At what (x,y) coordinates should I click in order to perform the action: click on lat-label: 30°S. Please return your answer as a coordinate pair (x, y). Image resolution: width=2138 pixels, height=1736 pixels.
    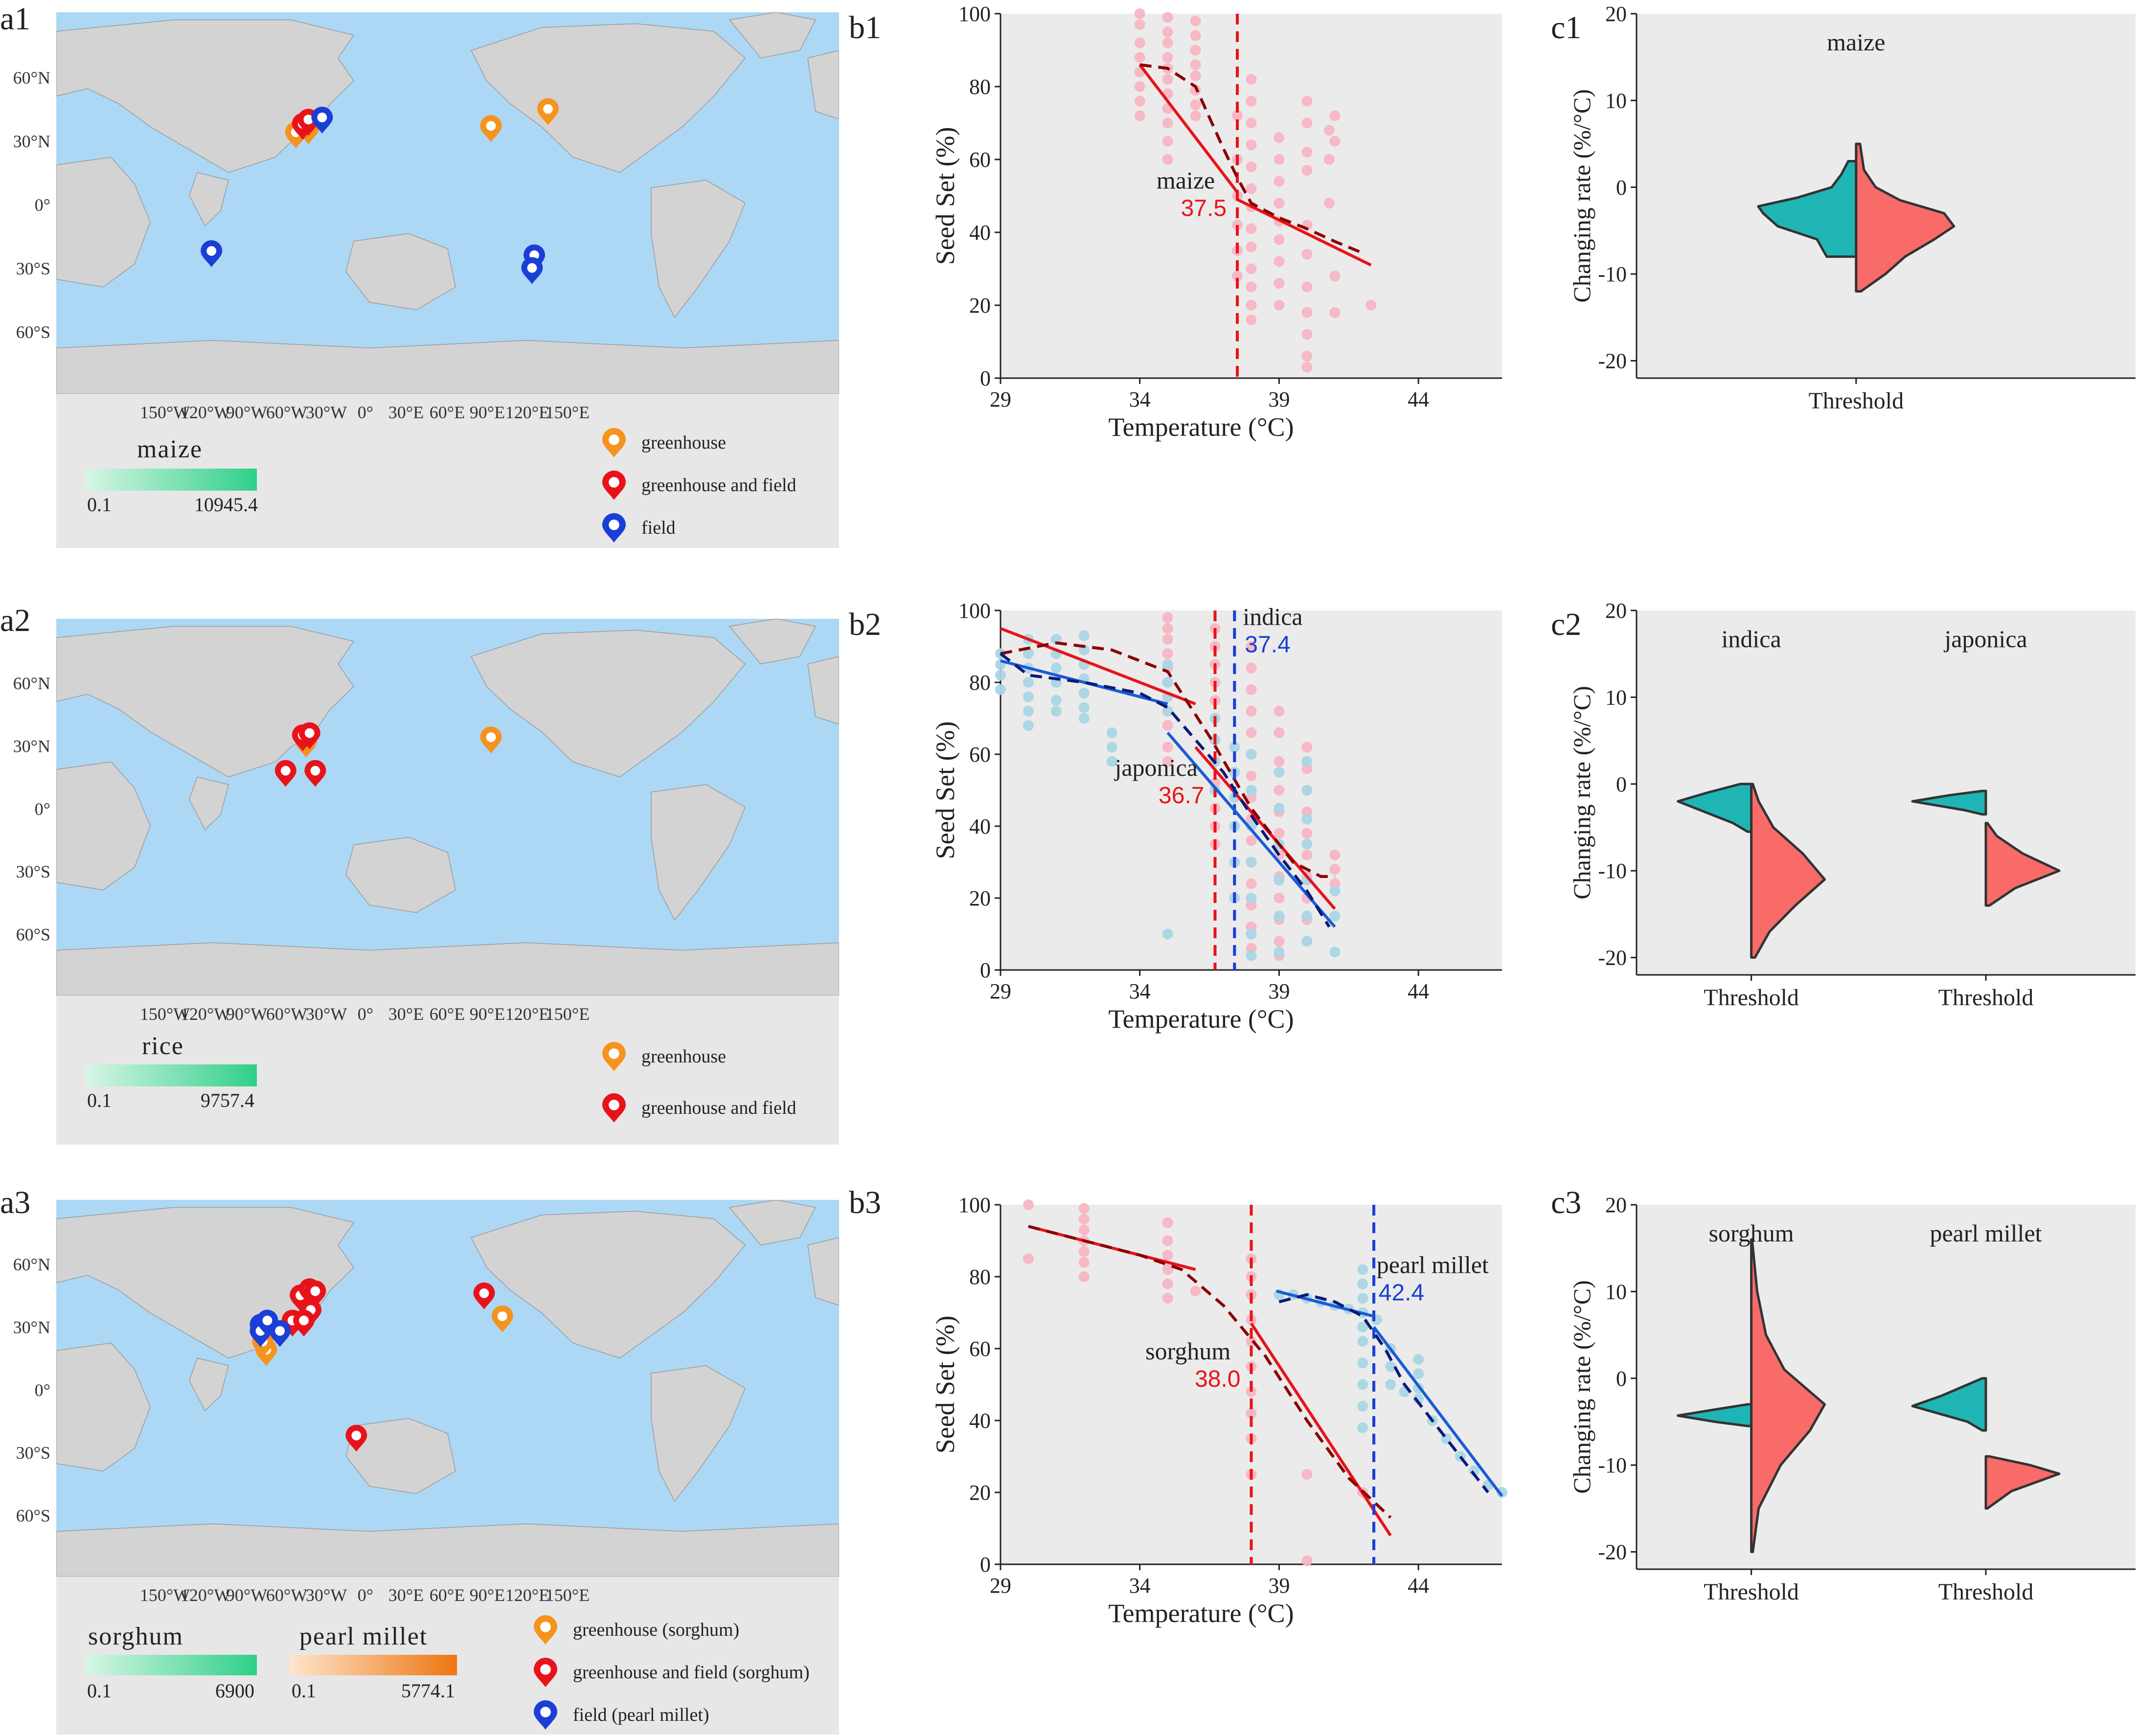
    Looking at the image, I should click on (33, 1453).